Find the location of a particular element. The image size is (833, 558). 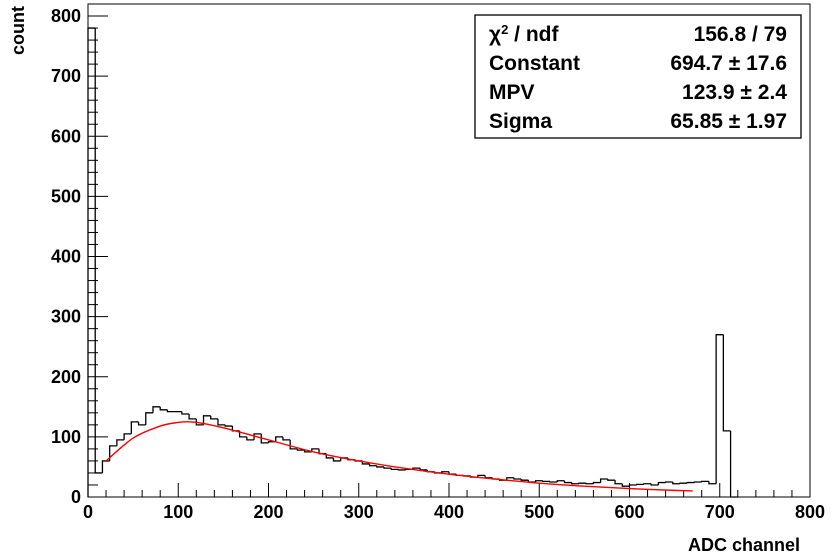

x-tick-label: 0 is located at coordinates (88, 512).